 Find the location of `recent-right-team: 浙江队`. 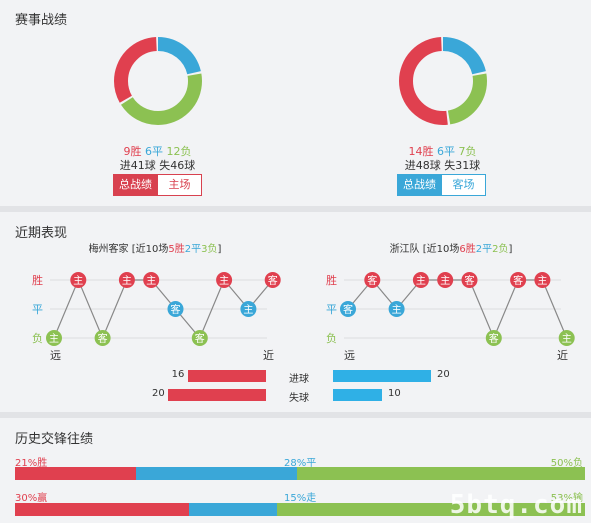

recent-right-team: 浙江队 is located at coordinates (404, 249).